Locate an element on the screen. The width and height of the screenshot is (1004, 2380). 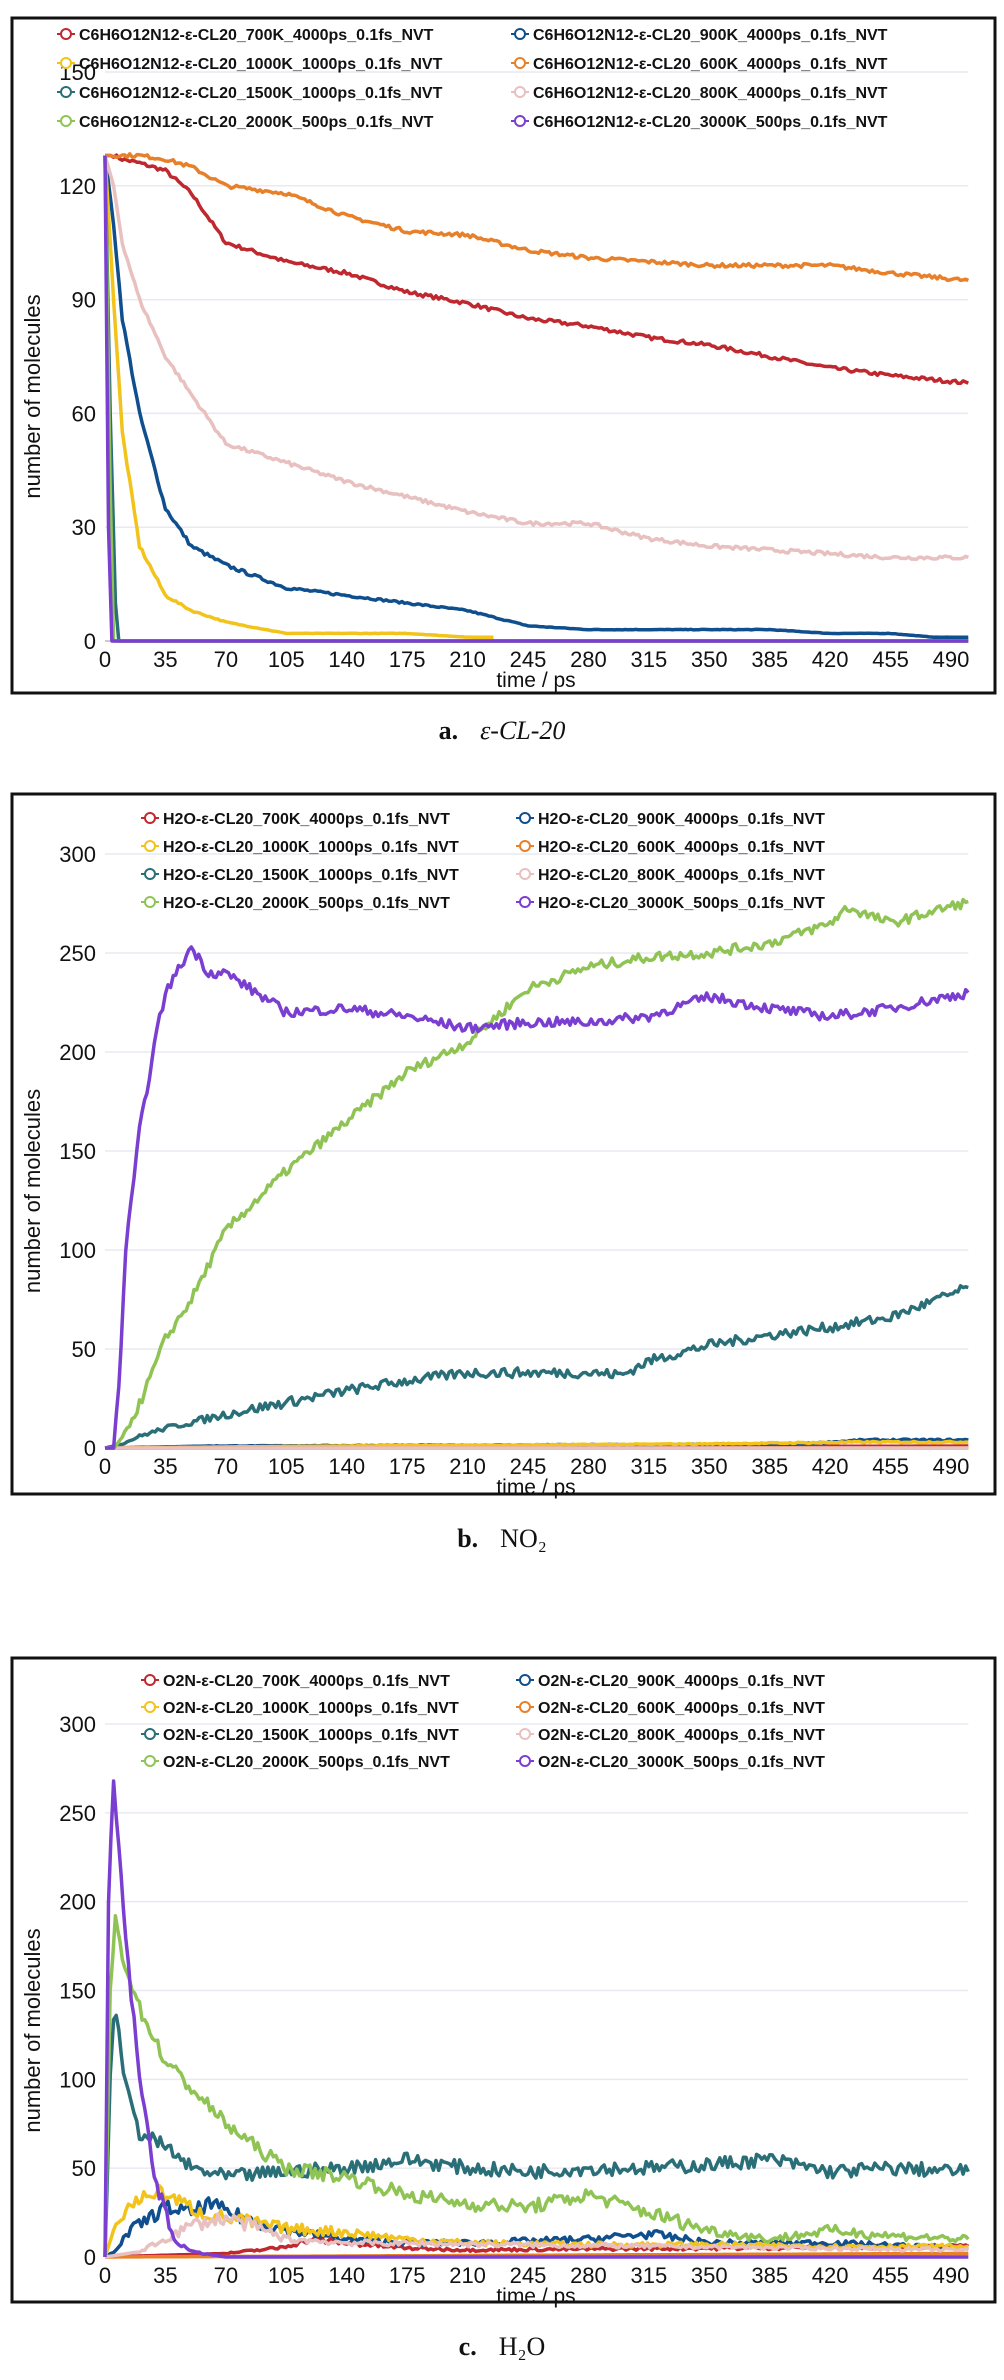
legend-item: H2O-ε-CL20_1500K_1000ps_0.1fs_NVT is located at coordinates (300, 875).